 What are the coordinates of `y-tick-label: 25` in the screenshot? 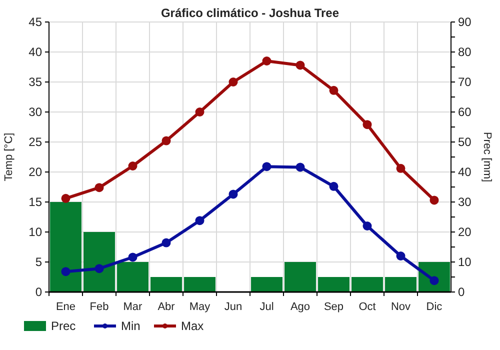 It's located at (35, 142).